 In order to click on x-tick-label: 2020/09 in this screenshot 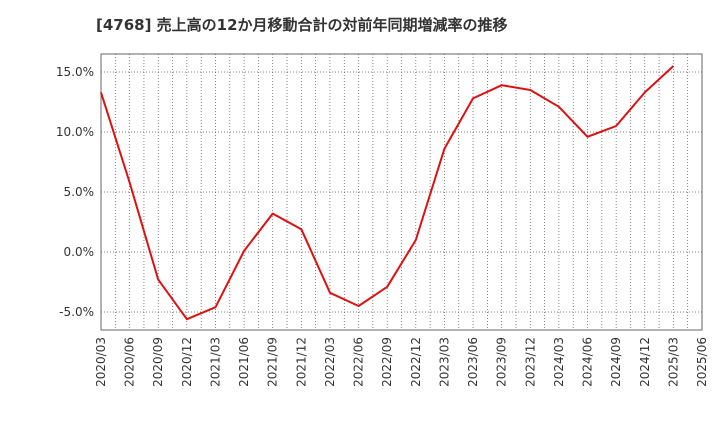, I will do `click(158, 362)`.